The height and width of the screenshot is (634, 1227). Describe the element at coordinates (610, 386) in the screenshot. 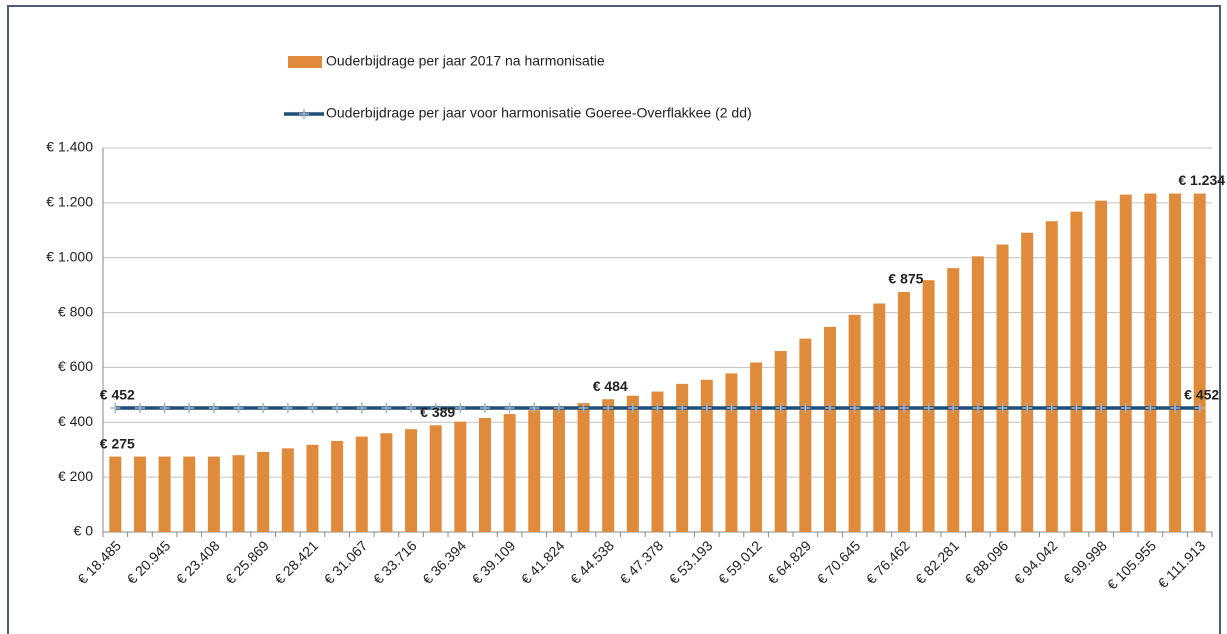

I see `data-label: € 484` at that location.